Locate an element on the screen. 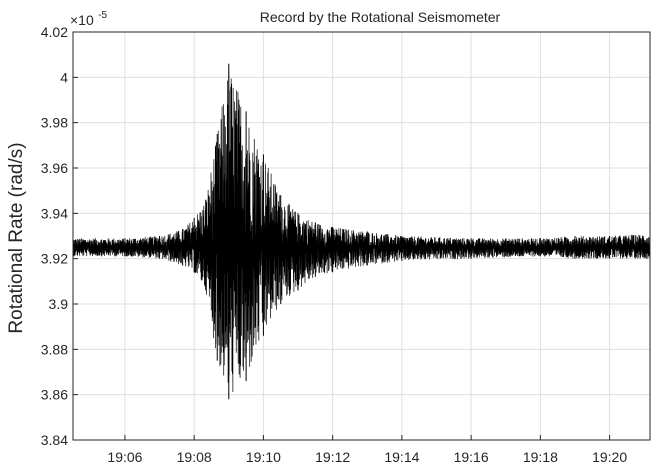 Image resolution: width=663 pixels, height=473 pixels. x-tick-label: 19:18 is located at coordinates (540, 457).